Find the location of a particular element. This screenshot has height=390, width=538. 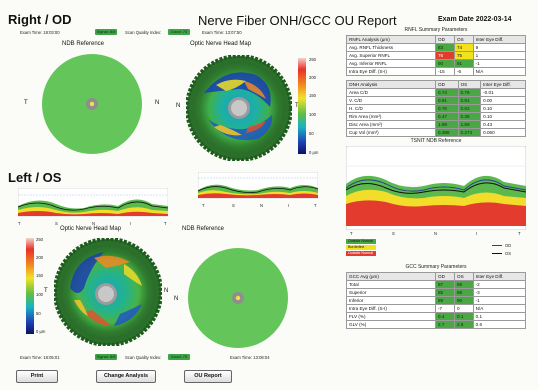

onh-os-value: 0.91 is located at coordinates (469, 100).